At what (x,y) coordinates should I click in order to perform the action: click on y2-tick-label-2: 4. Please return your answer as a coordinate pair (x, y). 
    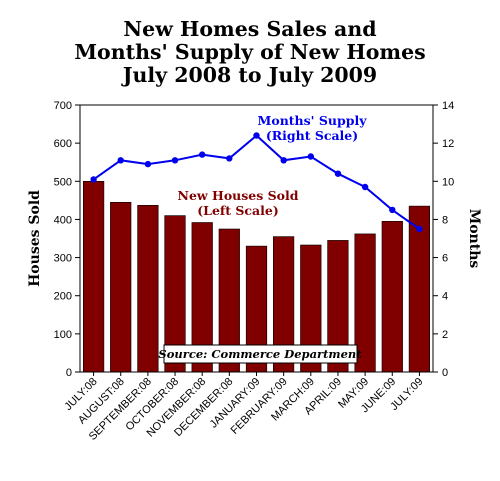
    Looking at the image, I should click on (445, 297).